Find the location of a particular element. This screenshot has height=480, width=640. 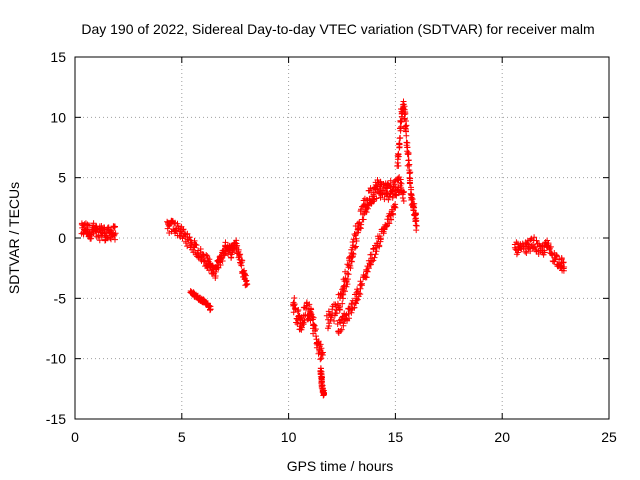

y-tick-label: 10 is located at coordinates (58, 117).